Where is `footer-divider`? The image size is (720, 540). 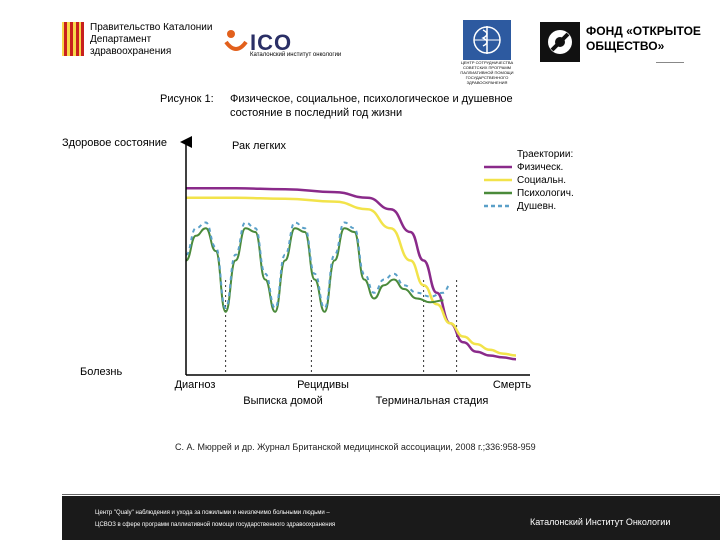
footer-divider is located at coordinates (391, 494).